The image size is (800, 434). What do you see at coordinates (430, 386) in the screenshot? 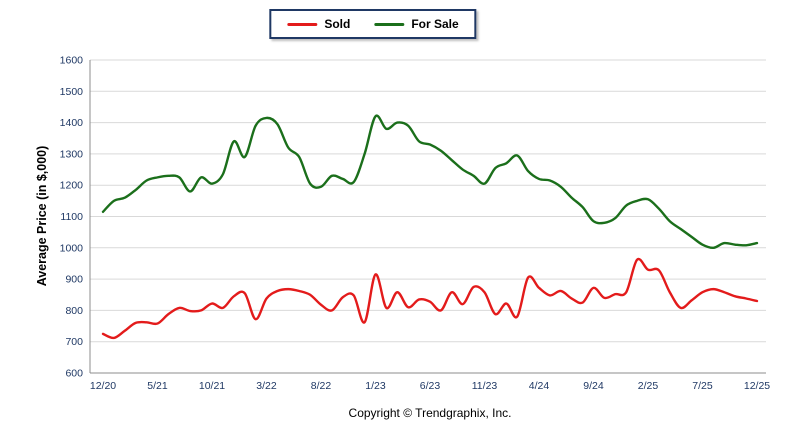
I see `x-tick-label: 6/23` at bounding box center [430, 386].